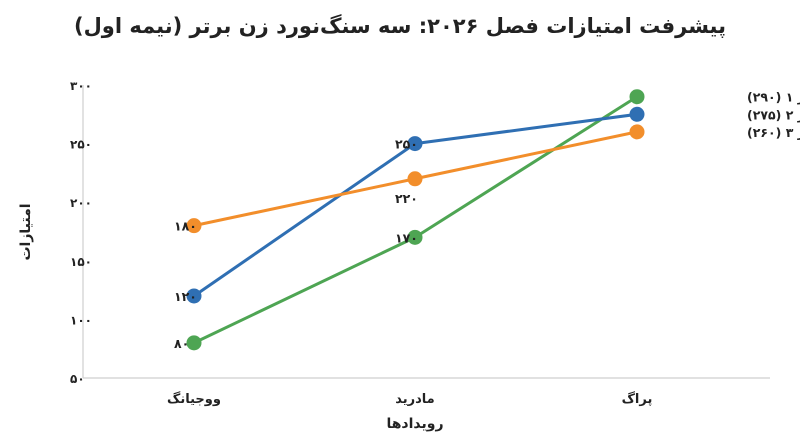  What do you see at coordinates (406, 144) in the screenshot?
I see `data-label: ۲۵۰` at bounding box center [406, 144].